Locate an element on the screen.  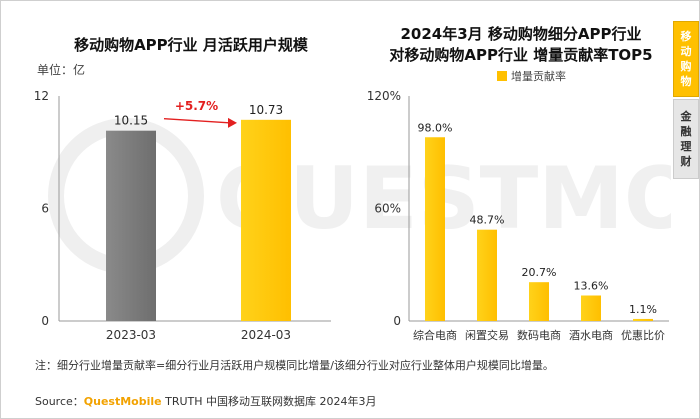
growth-arrow-head is located at coordinates (232, 122).